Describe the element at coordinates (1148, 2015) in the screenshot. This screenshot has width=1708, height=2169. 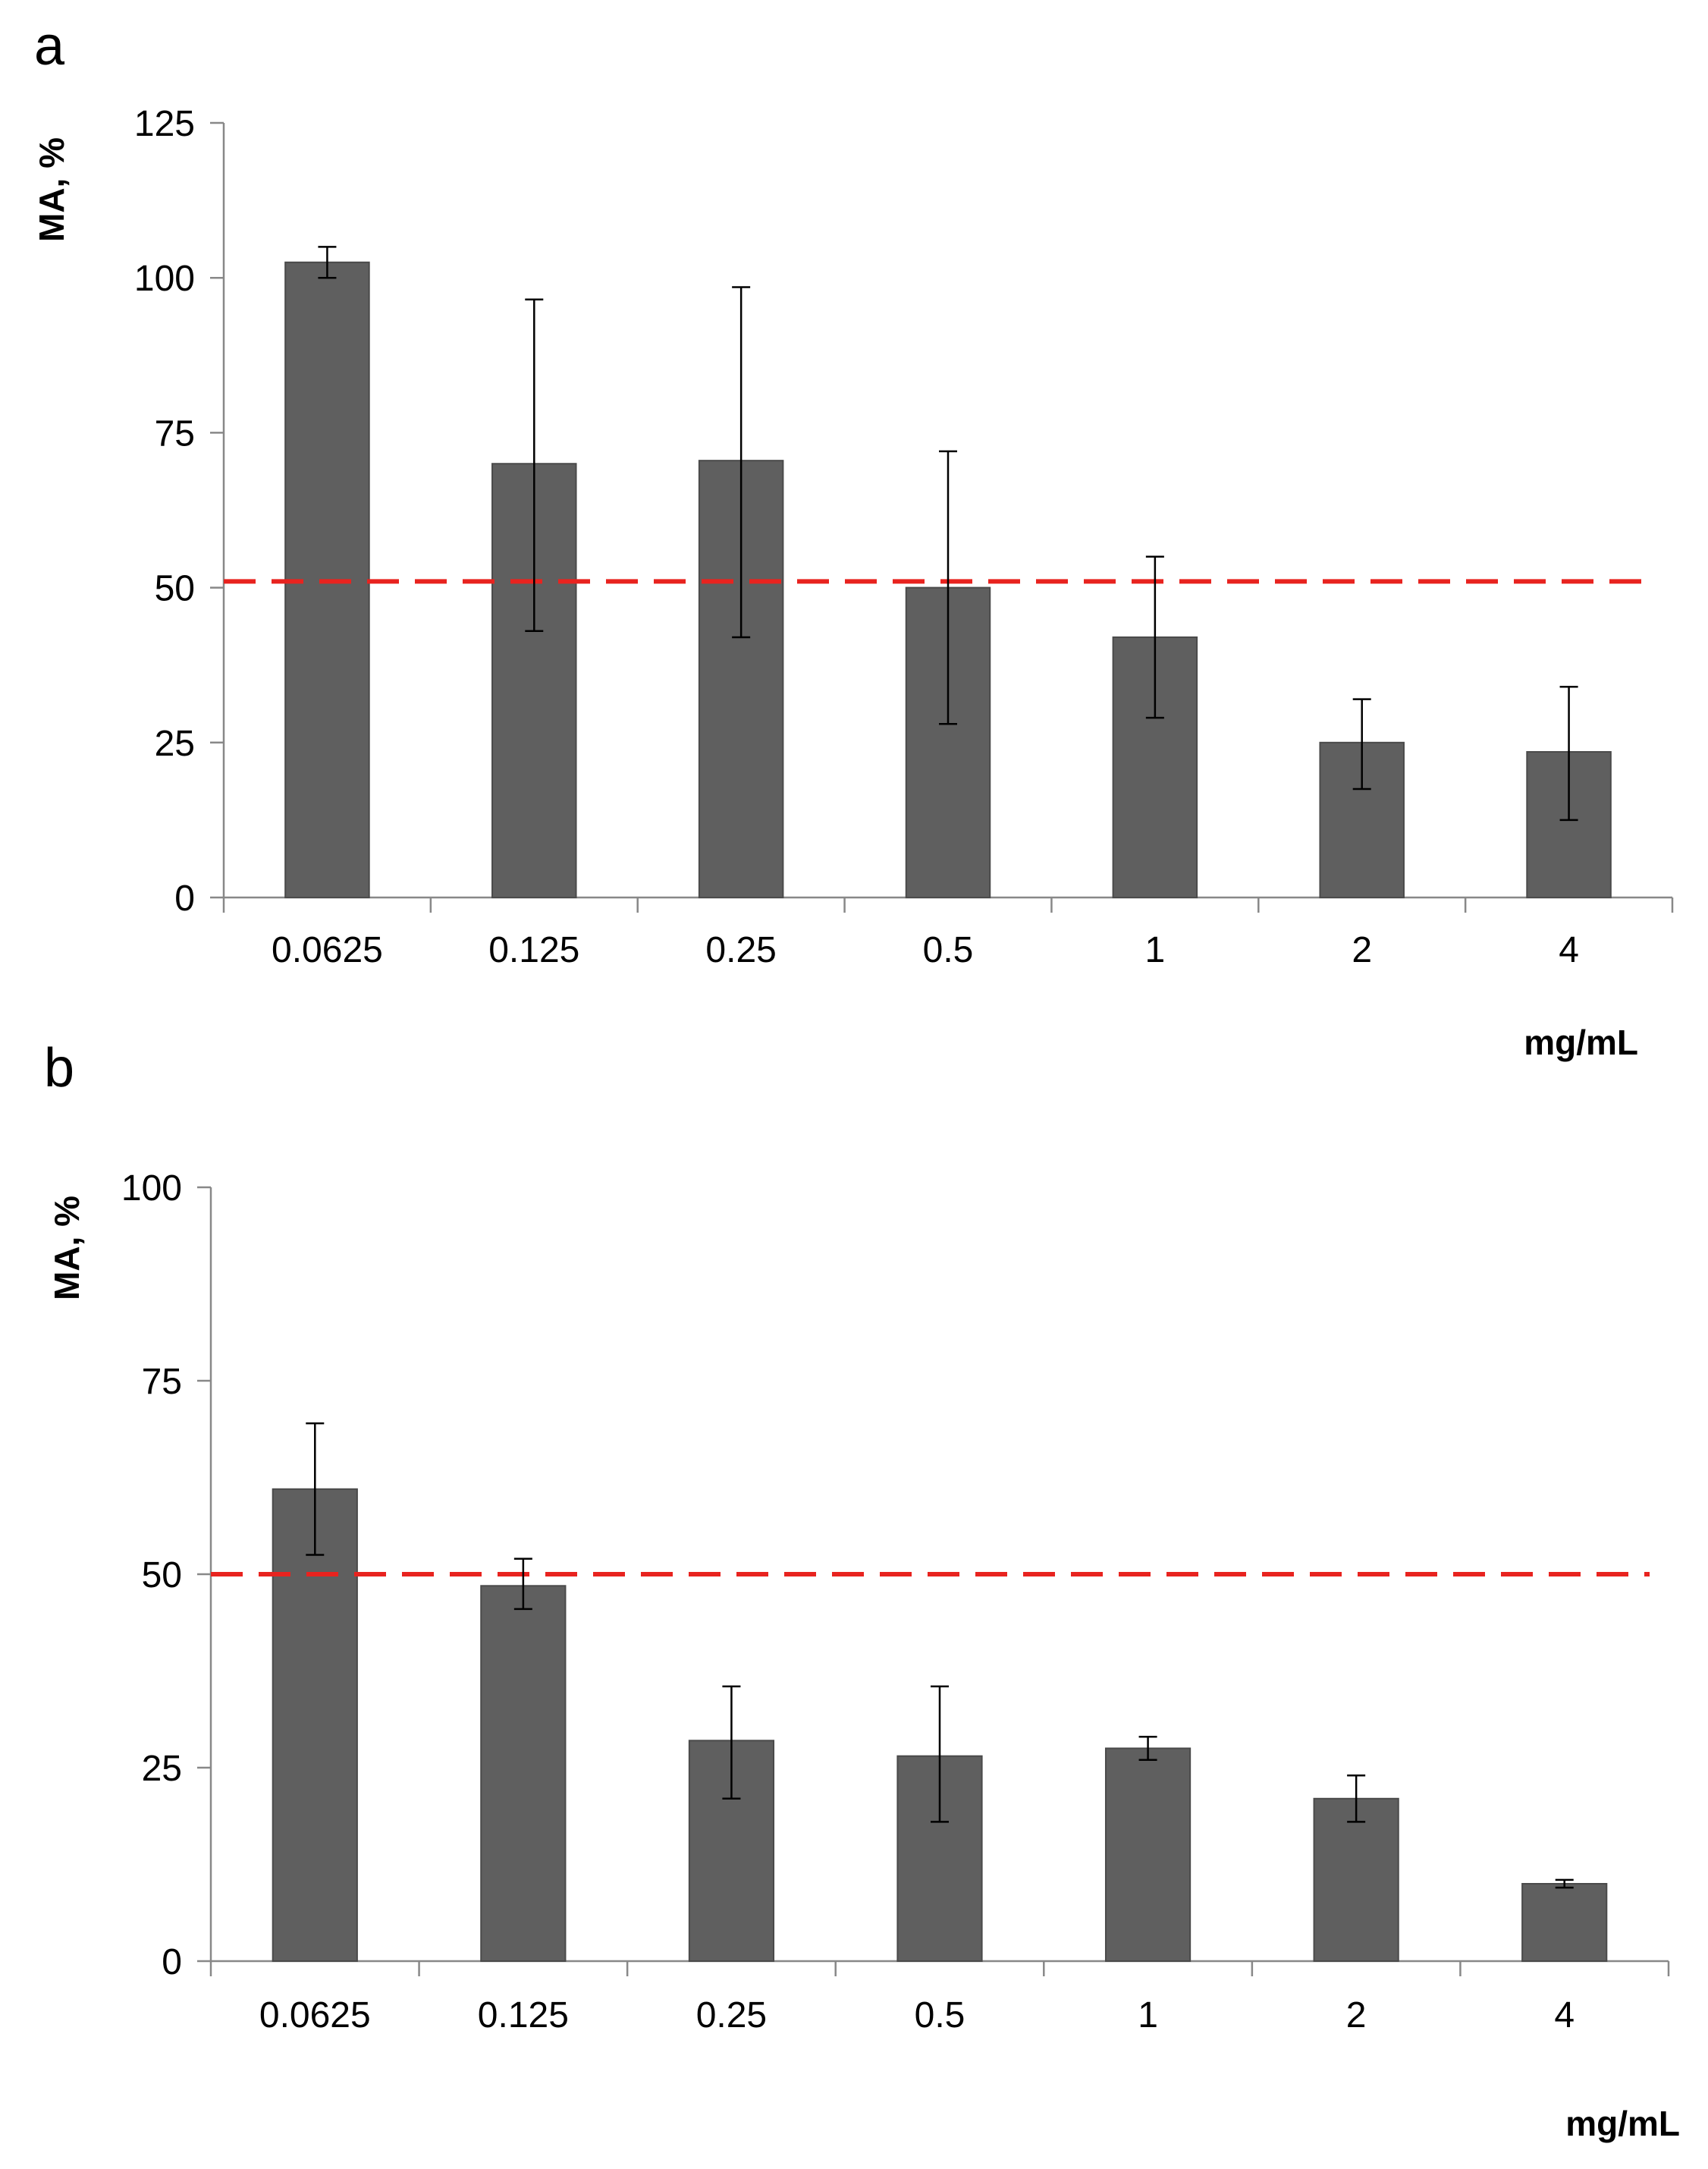
I see `x-tick-label-b-4: 1` at that location.